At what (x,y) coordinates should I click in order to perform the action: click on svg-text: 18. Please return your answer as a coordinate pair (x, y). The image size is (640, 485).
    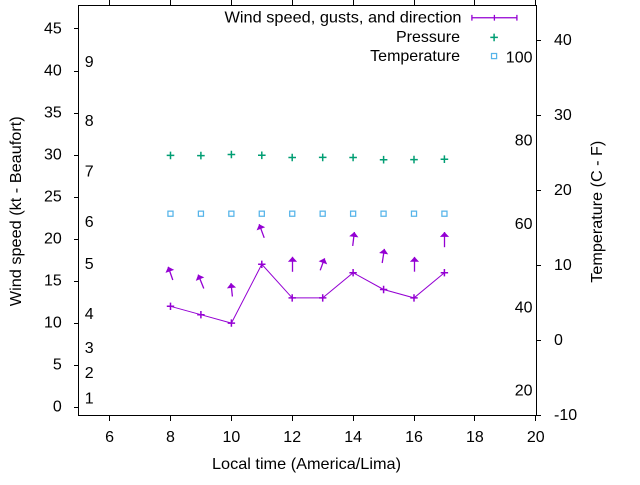
    Looking at the image, I should click on (475, 437).